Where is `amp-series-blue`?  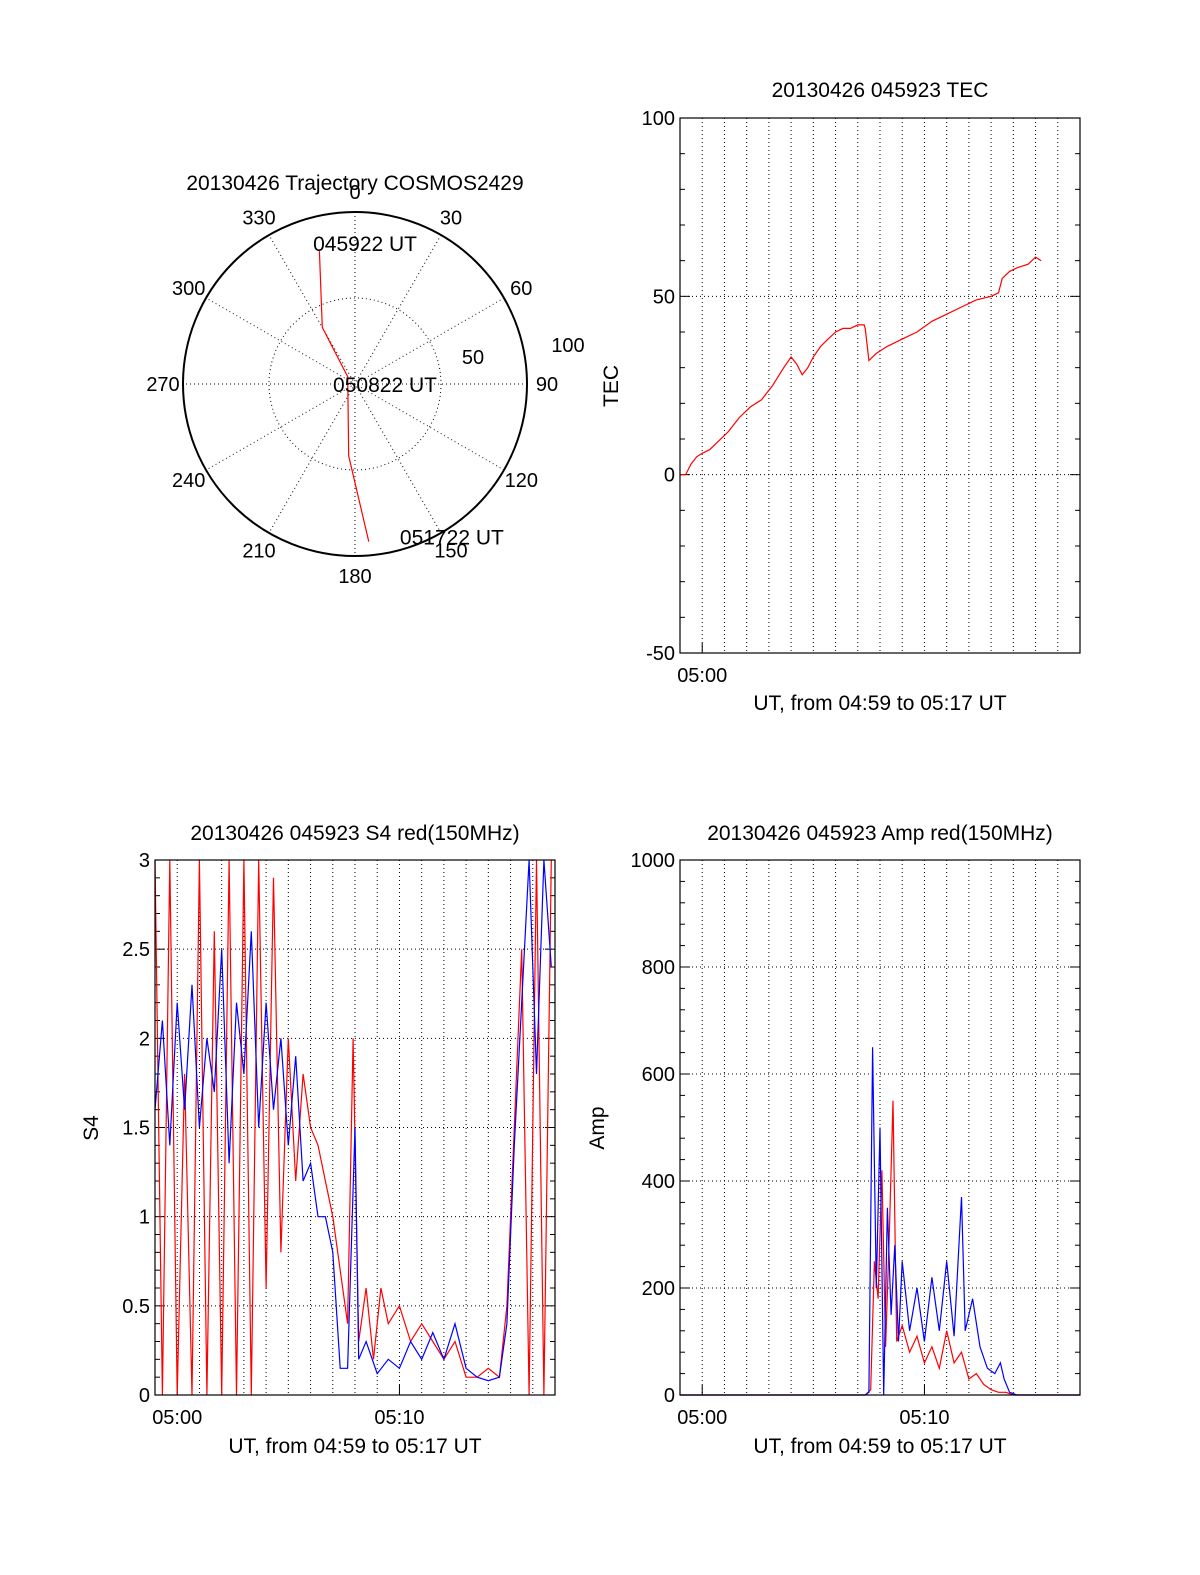 amp-series-blue is located at coordinates (880, 1221).